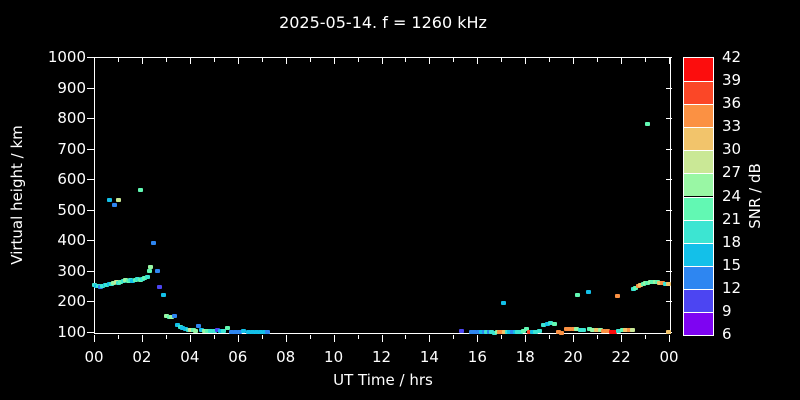  What do you see at coordinates (525, 357) in the screenshot?
I see `x-tick-label: 18` at bounding box center [525, 357].